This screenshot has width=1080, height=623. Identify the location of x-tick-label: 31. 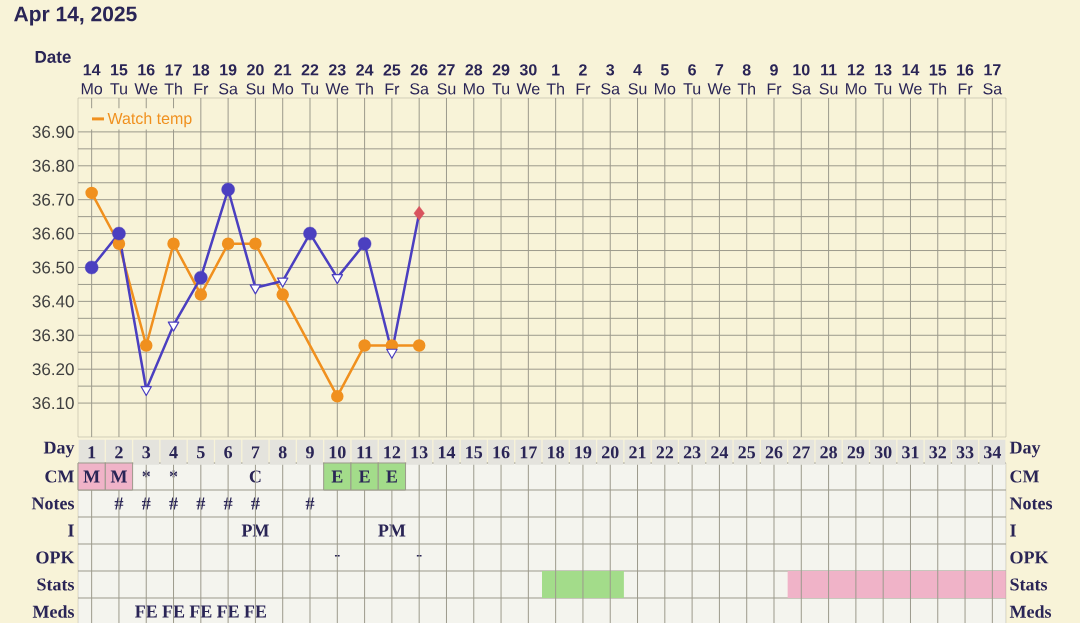
(910, 452).